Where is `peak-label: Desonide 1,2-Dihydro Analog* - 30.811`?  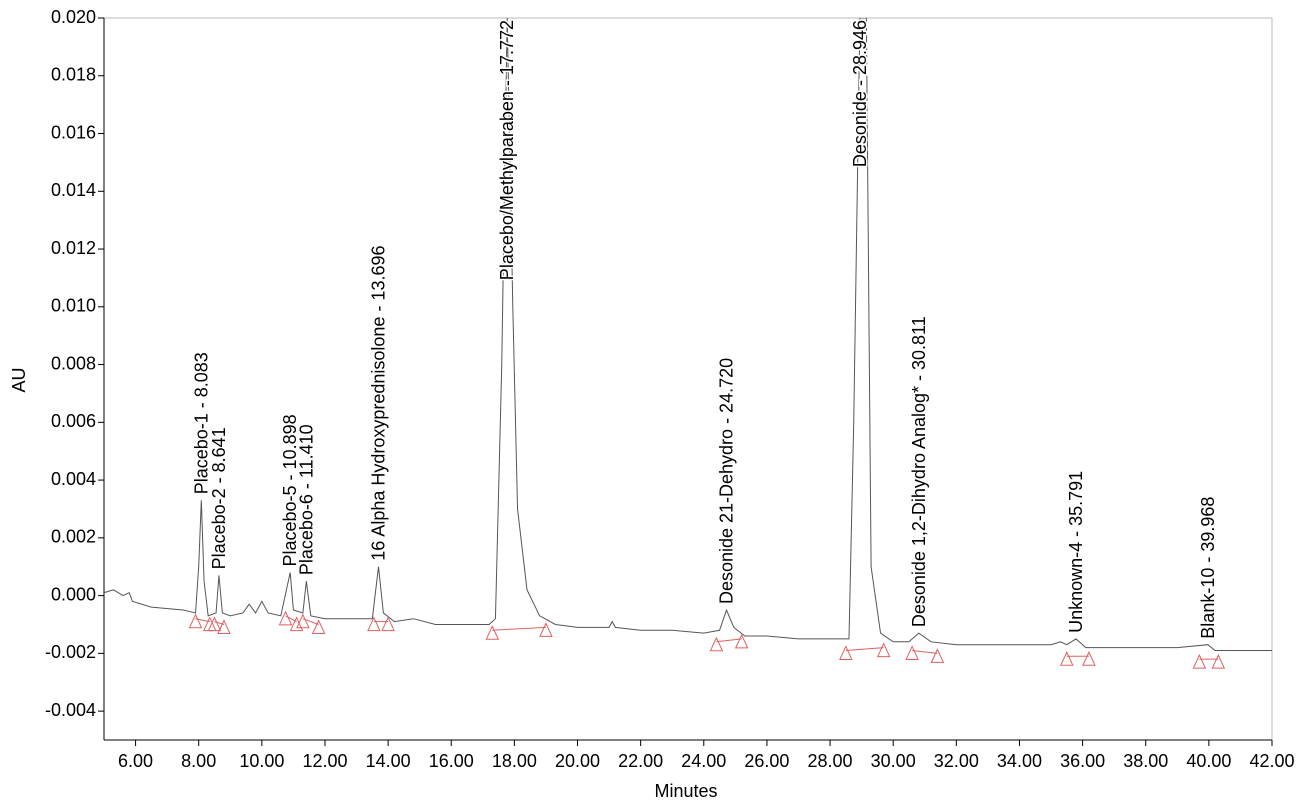 peak-label: Desonide 1,2-Dihydro Analog* - 30.811 is located at coordinates (919, 471).